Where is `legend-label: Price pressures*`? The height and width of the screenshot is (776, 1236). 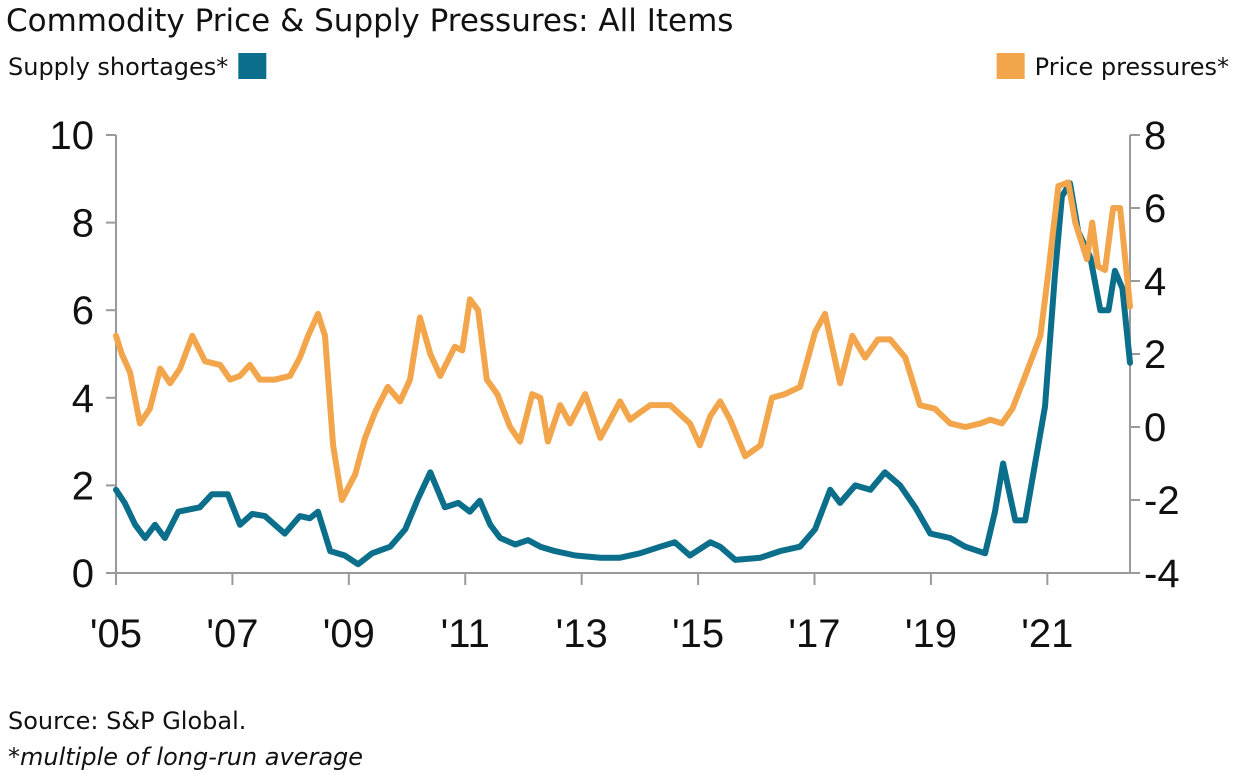 legend-label: Price pressures* is located at coordinates (1132, 67).